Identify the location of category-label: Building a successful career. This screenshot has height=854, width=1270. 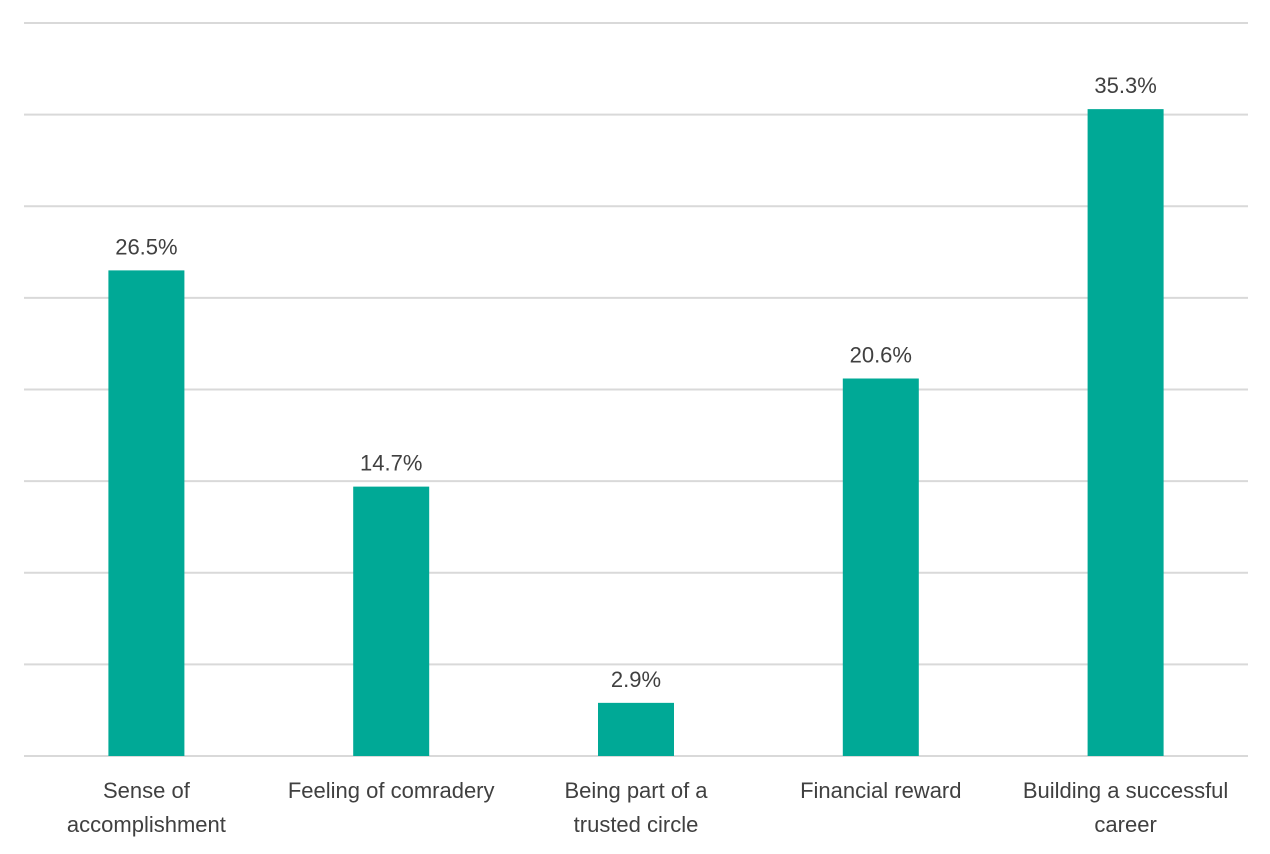
(1125, 807).